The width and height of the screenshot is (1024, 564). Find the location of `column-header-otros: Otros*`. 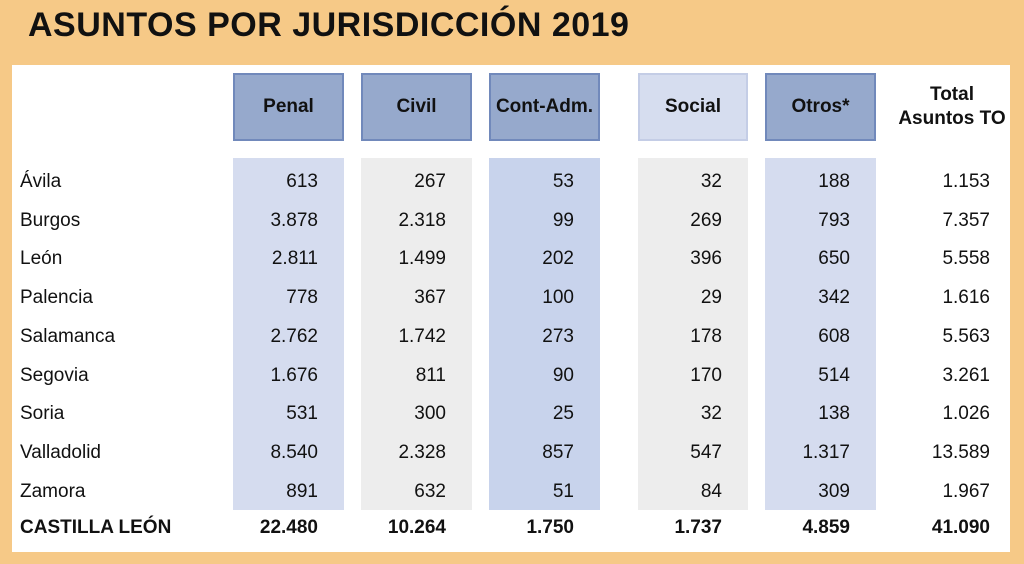

column-header-otros: Otros* is located at coordinates (820, 107).